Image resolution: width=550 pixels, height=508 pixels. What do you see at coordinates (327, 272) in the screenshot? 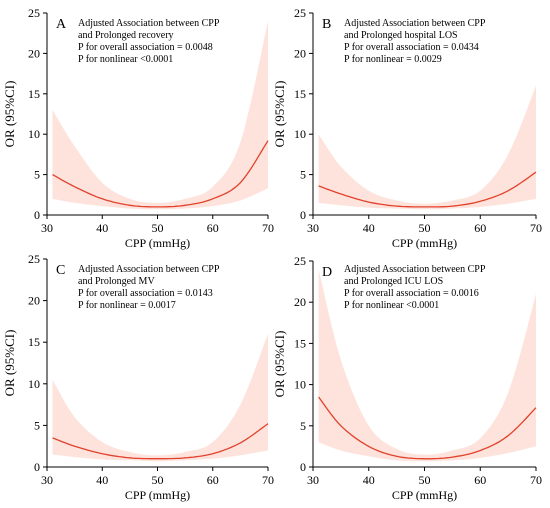
I see `panel-letter: D` at bounding box center [327, 272].